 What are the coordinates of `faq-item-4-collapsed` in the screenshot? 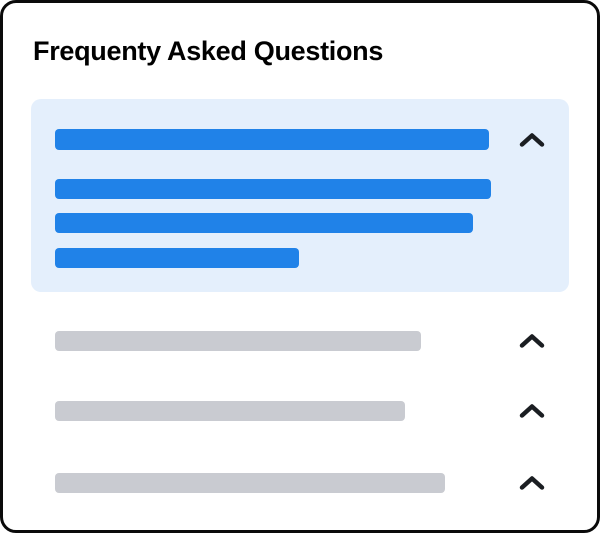 It's located at (300, 483).